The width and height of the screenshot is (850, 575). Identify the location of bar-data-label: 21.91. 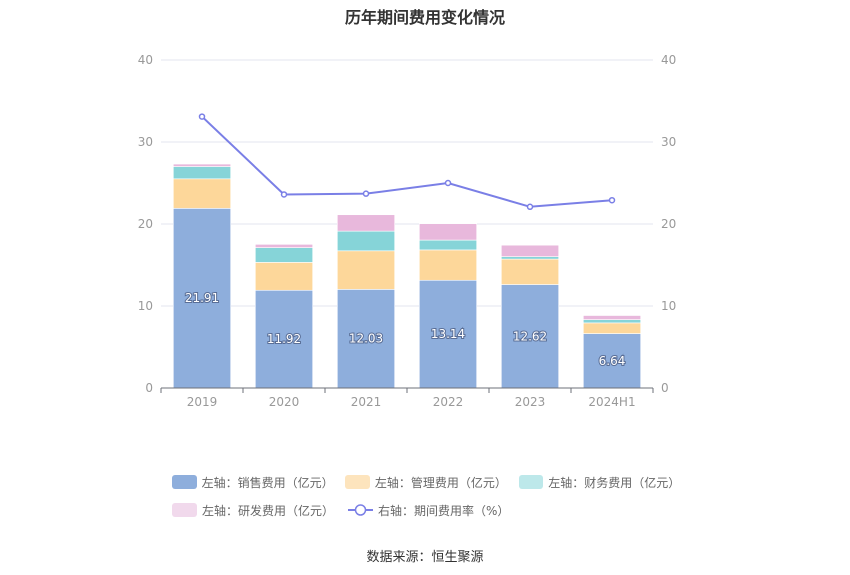
(202, 298).